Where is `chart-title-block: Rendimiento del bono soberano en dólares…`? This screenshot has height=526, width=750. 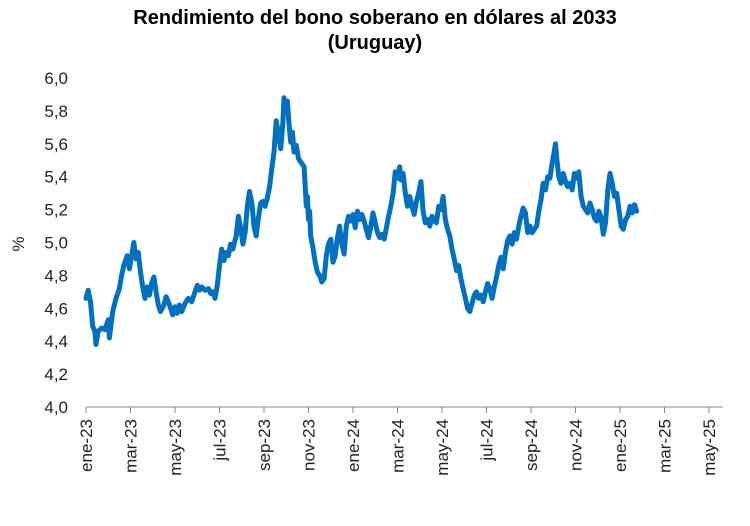
chart-title-block: Rendimiento del bono soberano en dólares… is located at coordinates (375, 31).